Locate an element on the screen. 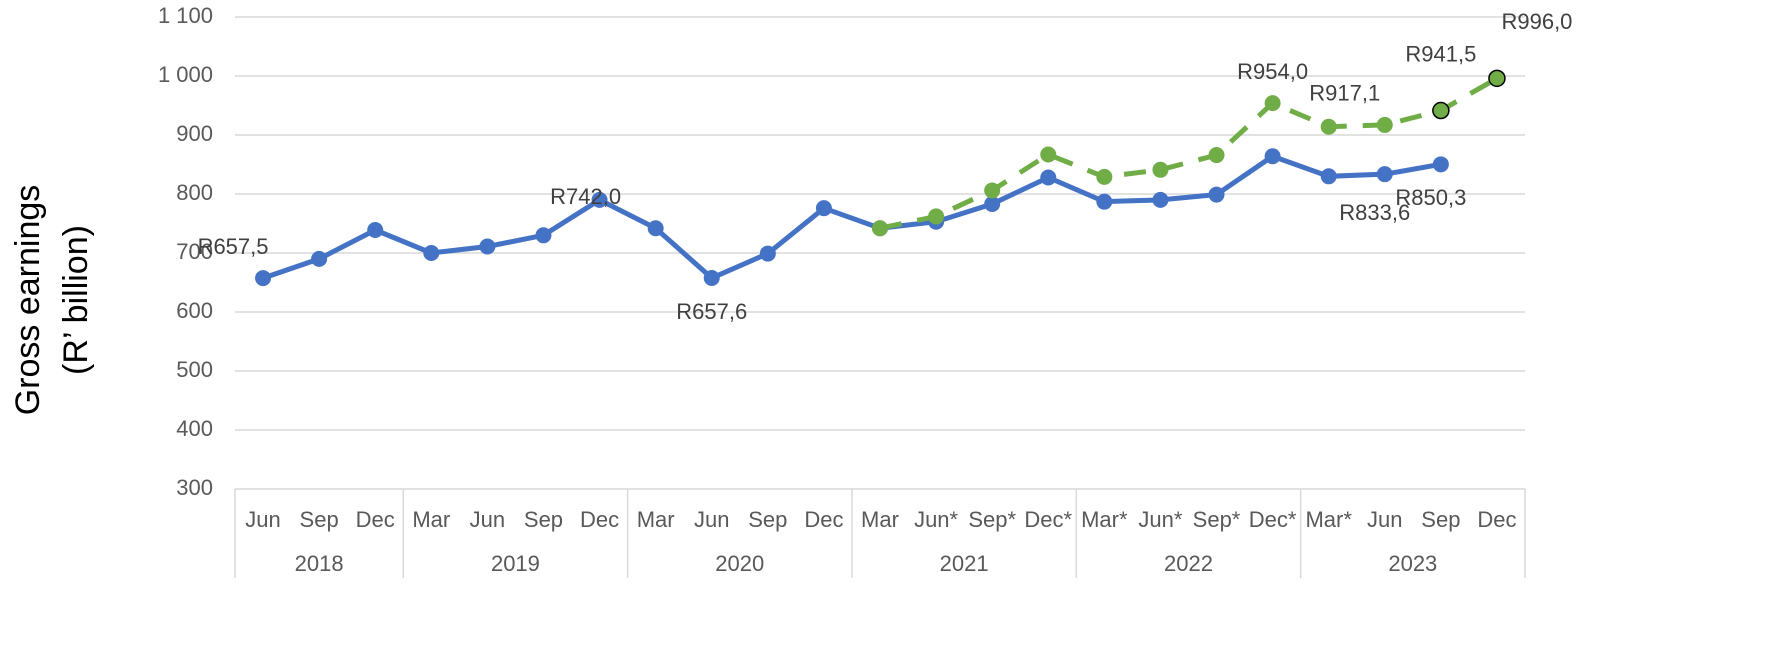  group-label: 2019 is located at coordinates (515, 563).